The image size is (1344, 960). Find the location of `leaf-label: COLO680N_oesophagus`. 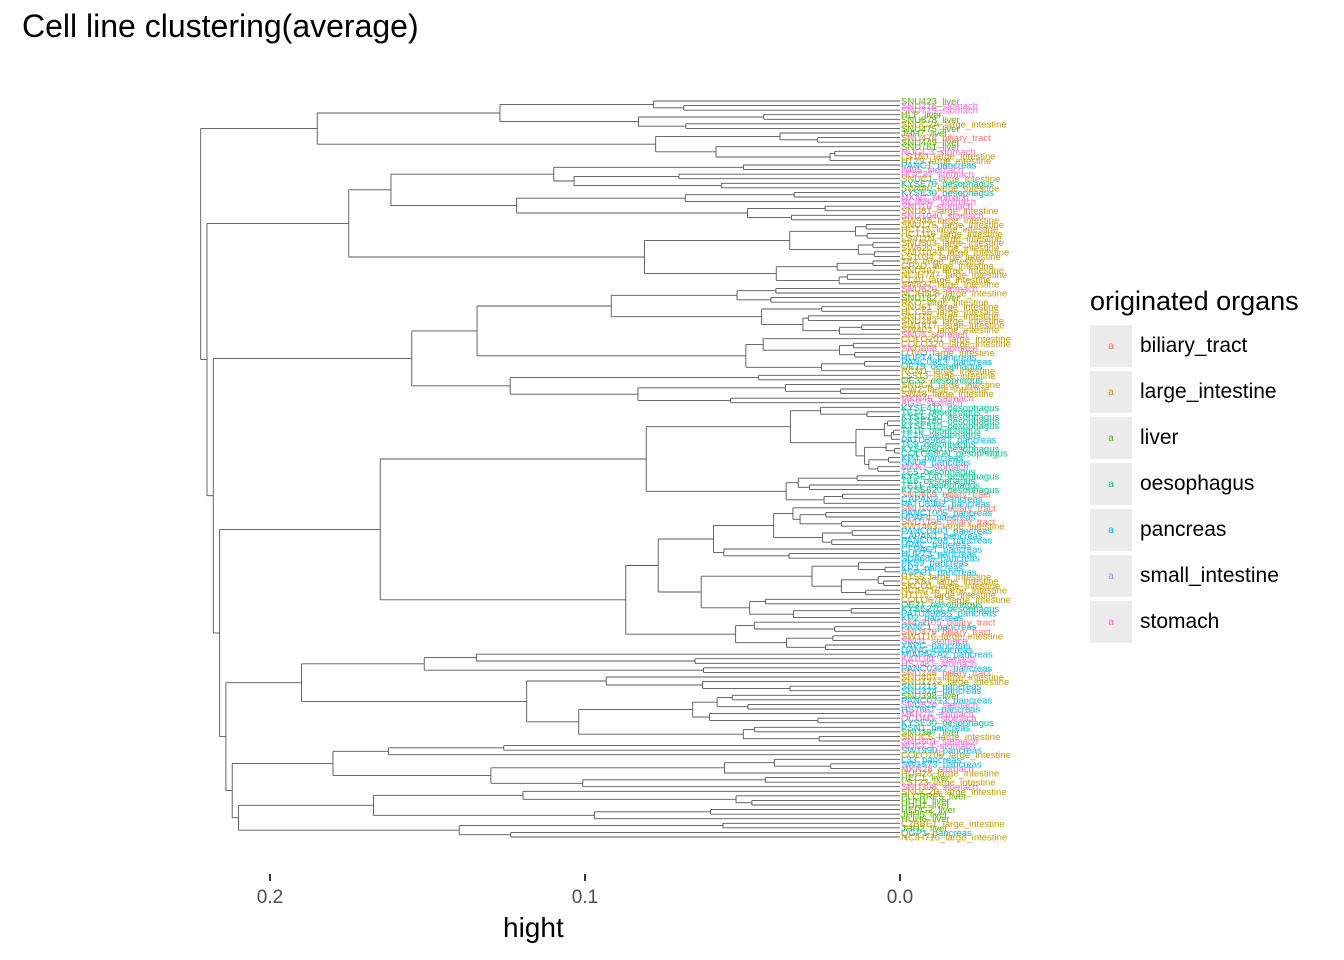

leaf-label: COLO680N_oesophagus is located at coordinates (954, 454).